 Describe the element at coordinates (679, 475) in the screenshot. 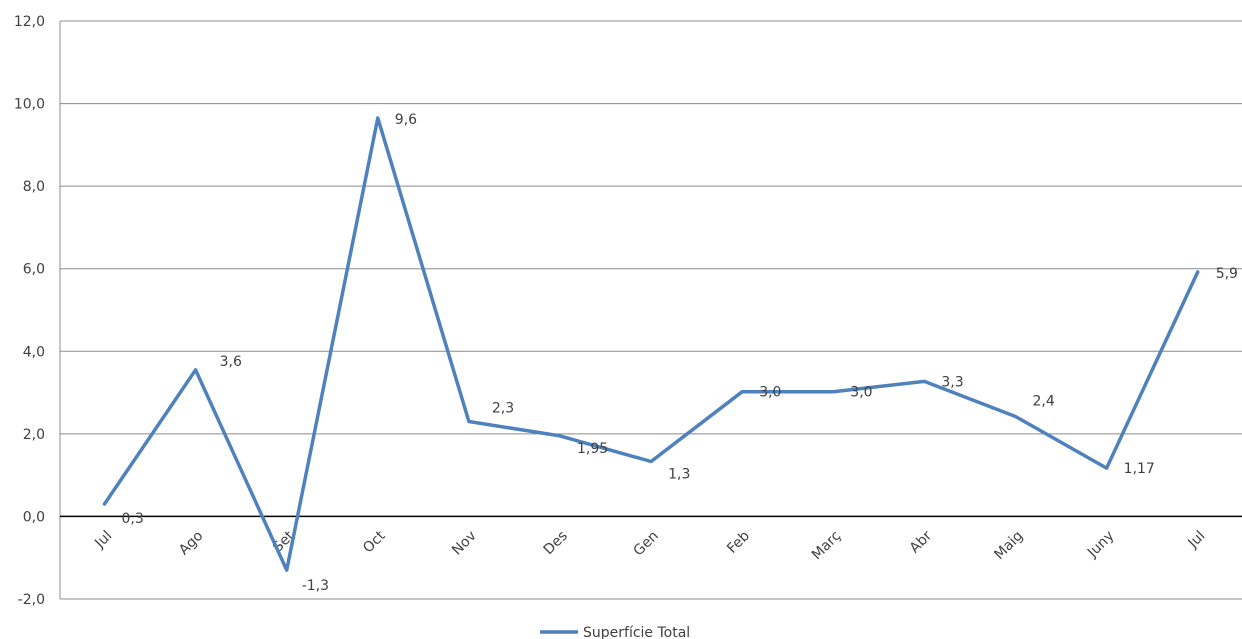

I see `data-label: 1,3` at that location.